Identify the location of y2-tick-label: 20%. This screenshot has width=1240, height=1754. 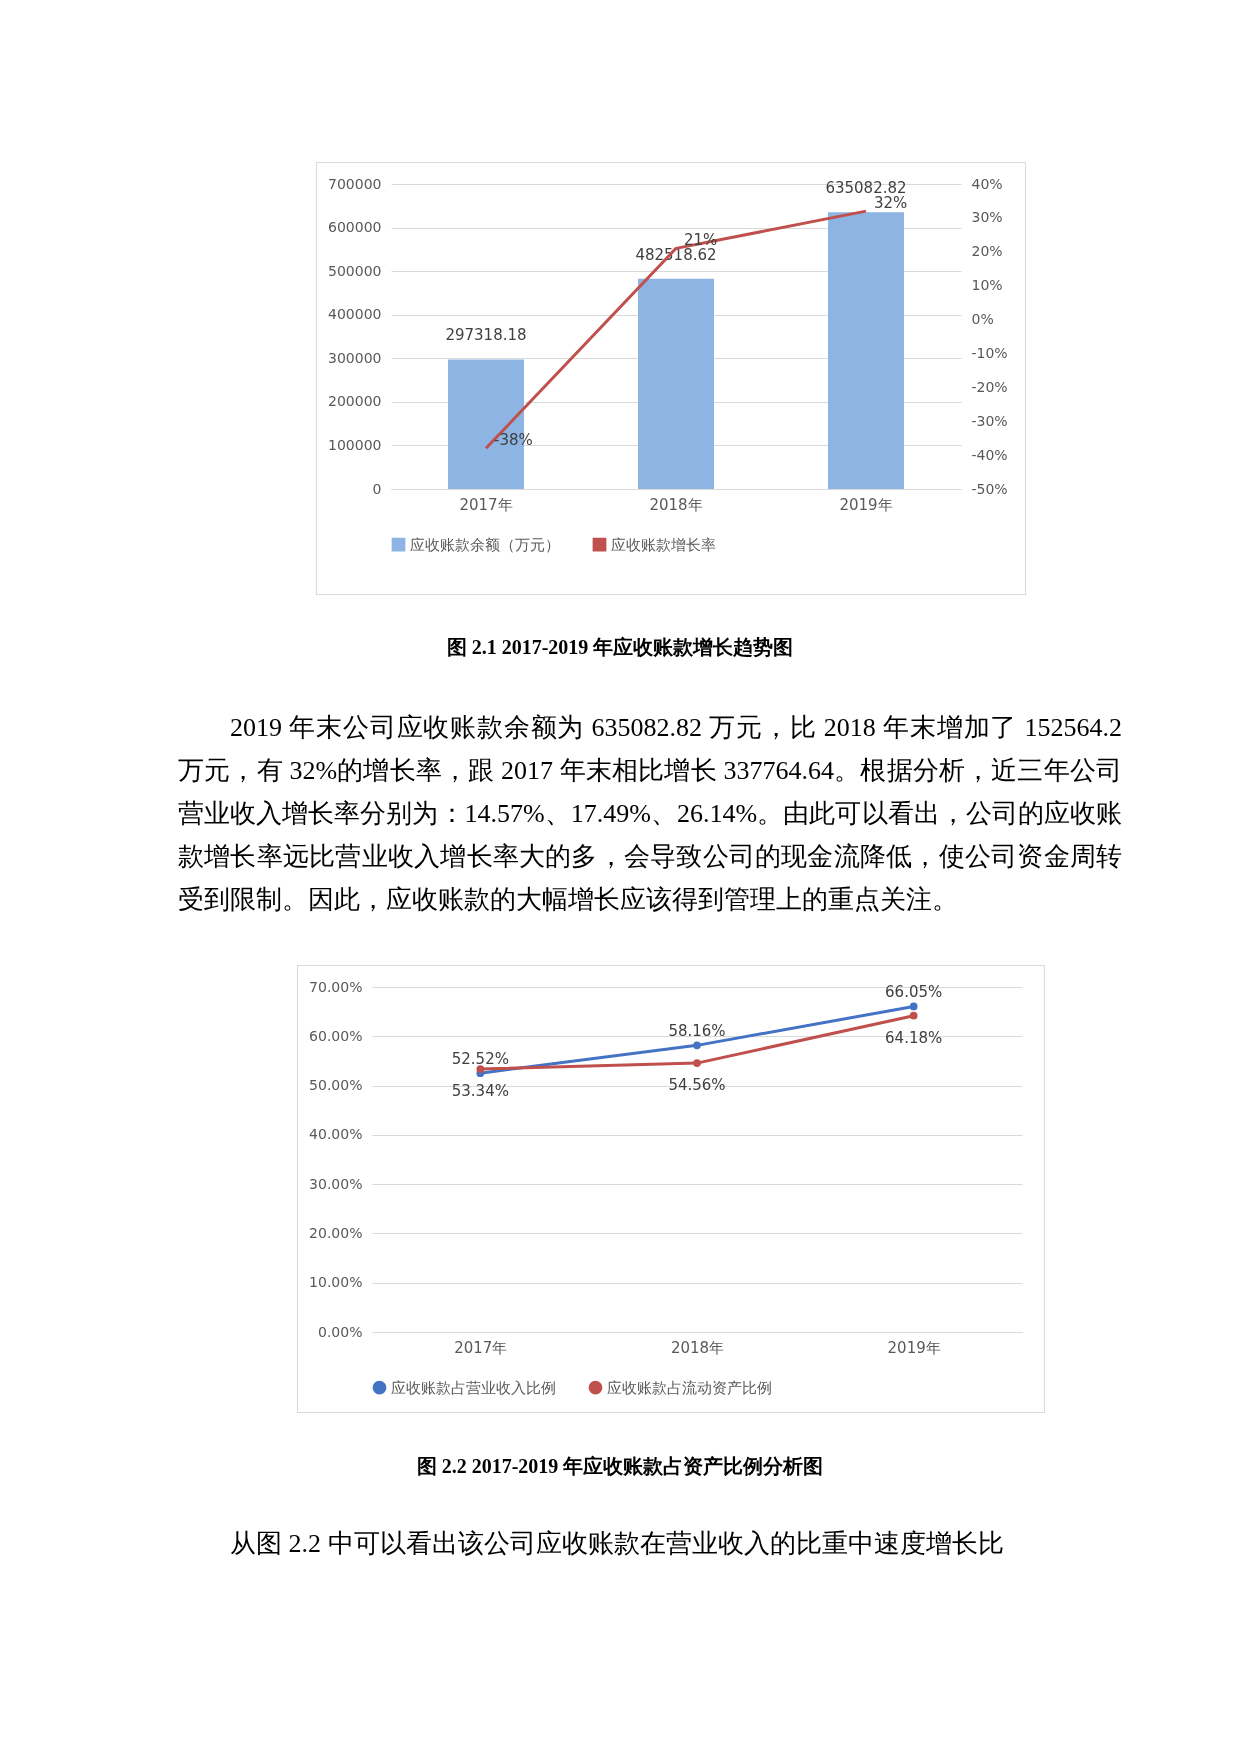
(987, 251).